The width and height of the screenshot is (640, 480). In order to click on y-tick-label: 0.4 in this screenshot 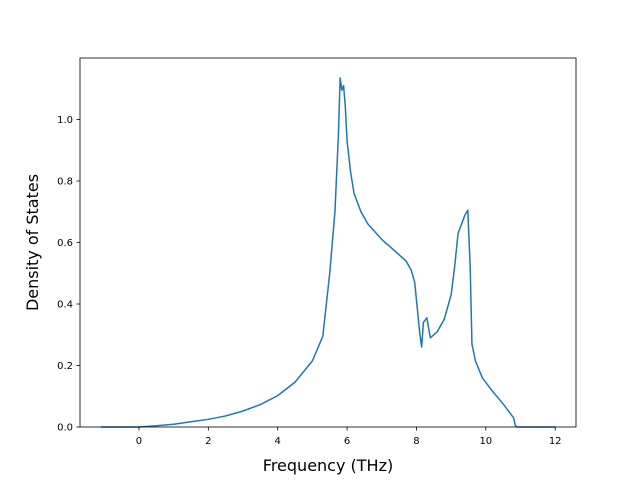, I will do `click(65, 305)`.